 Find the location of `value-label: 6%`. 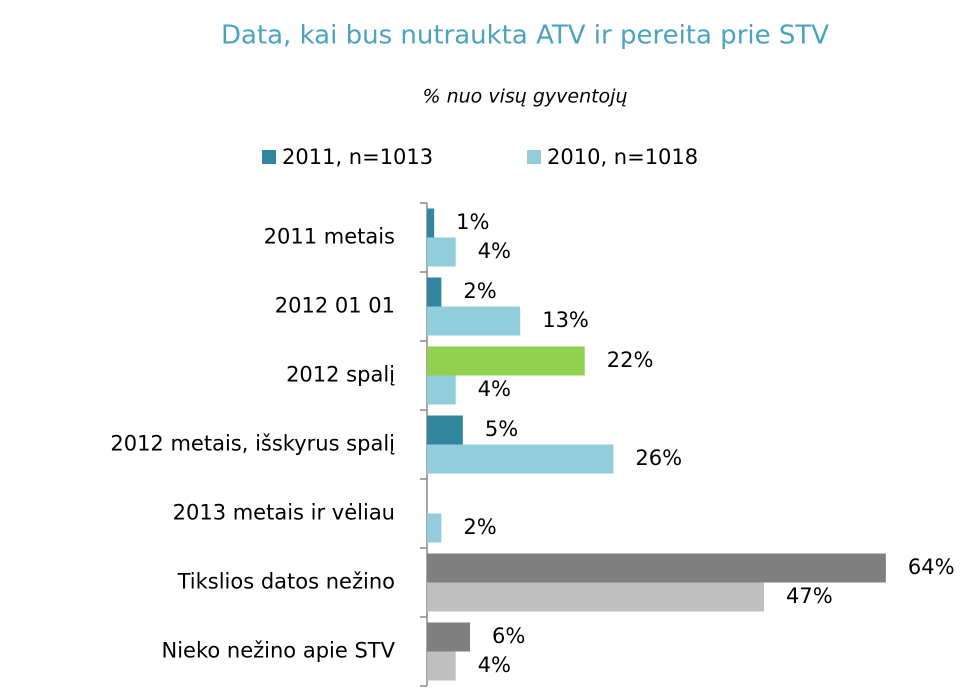

value-label: 6% is located at coordinates (508, 636).